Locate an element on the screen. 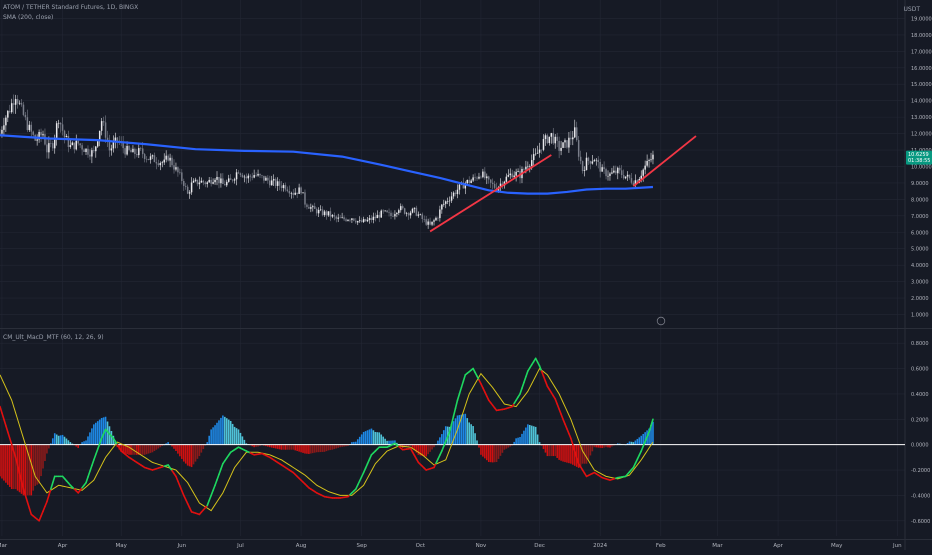 This screenshot has width=932, height=555. candle is located at coordinates (567, 144).